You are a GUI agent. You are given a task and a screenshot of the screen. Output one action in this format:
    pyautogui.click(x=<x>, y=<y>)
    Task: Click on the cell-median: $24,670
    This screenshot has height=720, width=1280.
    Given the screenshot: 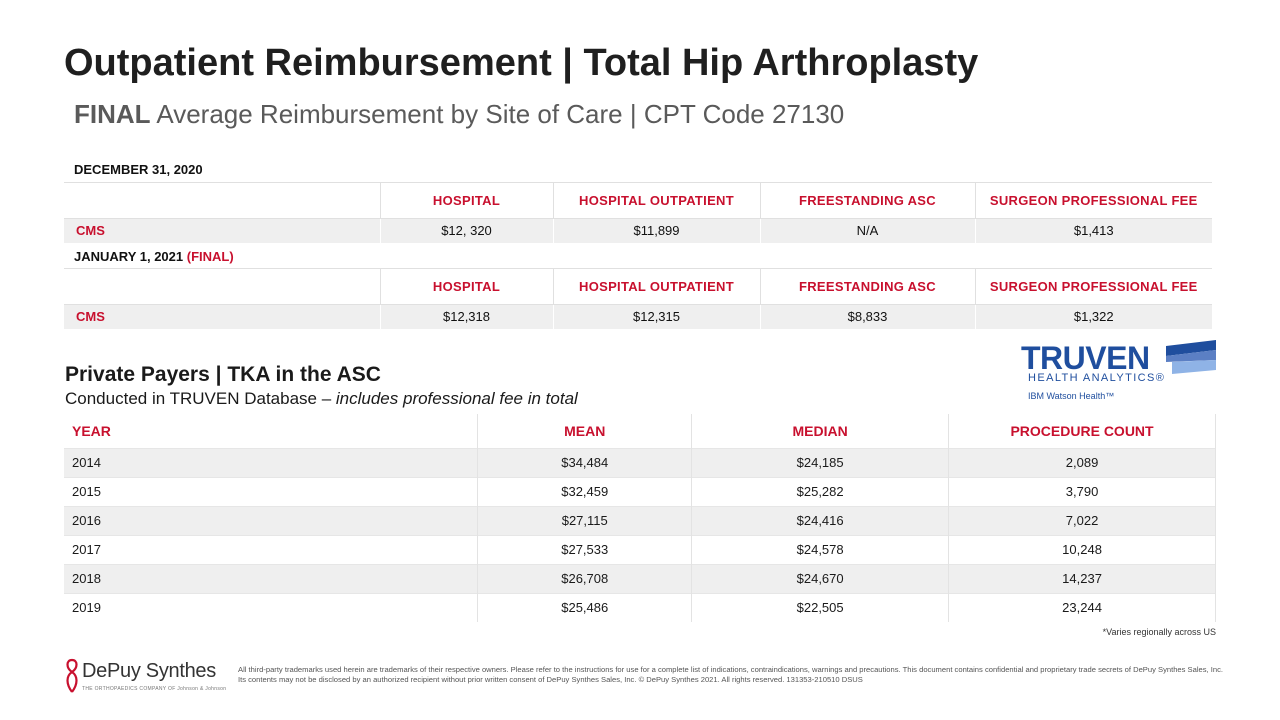 What is the action you would take?
    pyautogui.click(x=820, y=578)
    